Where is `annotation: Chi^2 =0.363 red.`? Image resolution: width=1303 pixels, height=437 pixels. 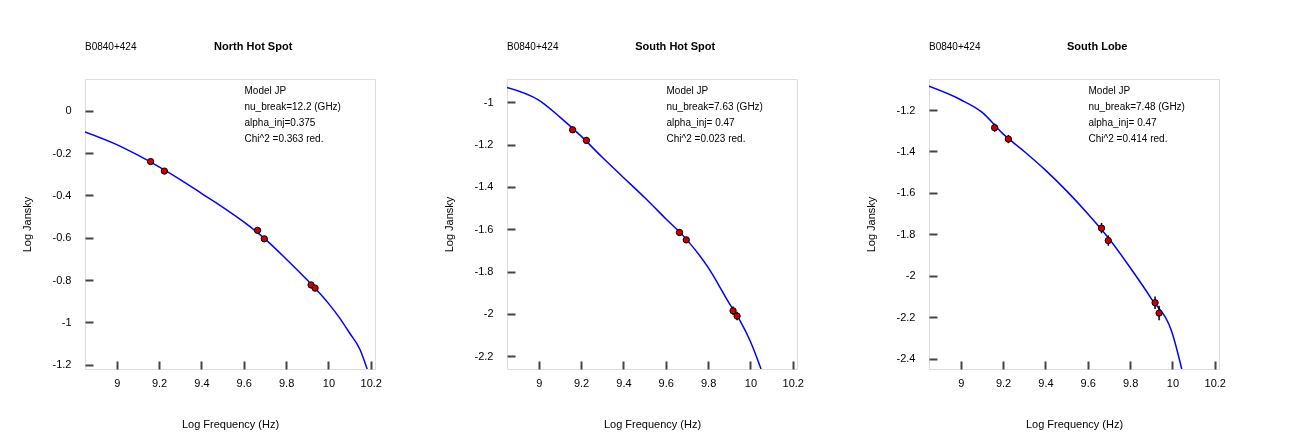
annotation: Chi^2 =0.363 red. is located at coordinates (284, 138).